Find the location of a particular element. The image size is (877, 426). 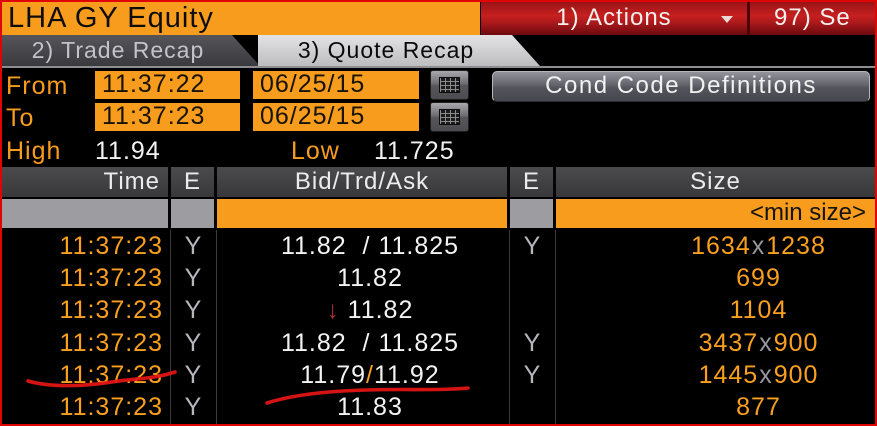

security-title: LHA GY Equity is located at coordinates (241, 18).